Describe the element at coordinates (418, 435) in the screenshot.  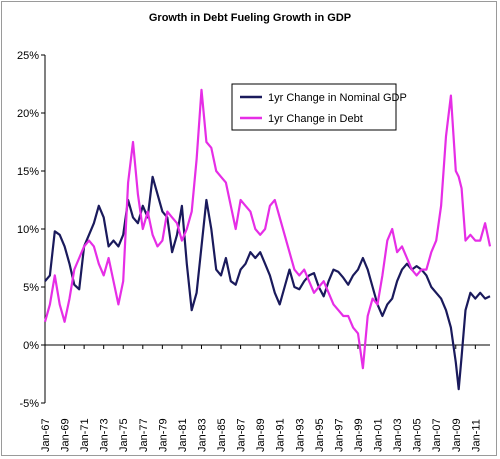
I see `x-tick-label: Jan-05` at that location.